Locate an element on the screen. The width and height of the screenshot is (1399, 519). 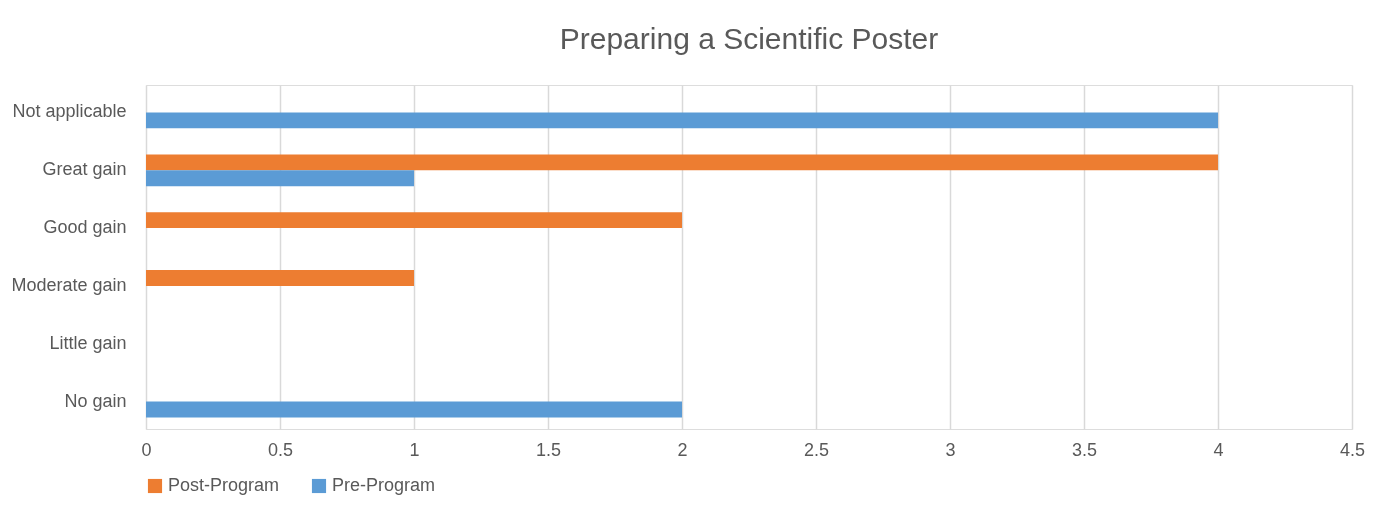
x-tick-label: 2.5 is located at coordinates (816, 449).